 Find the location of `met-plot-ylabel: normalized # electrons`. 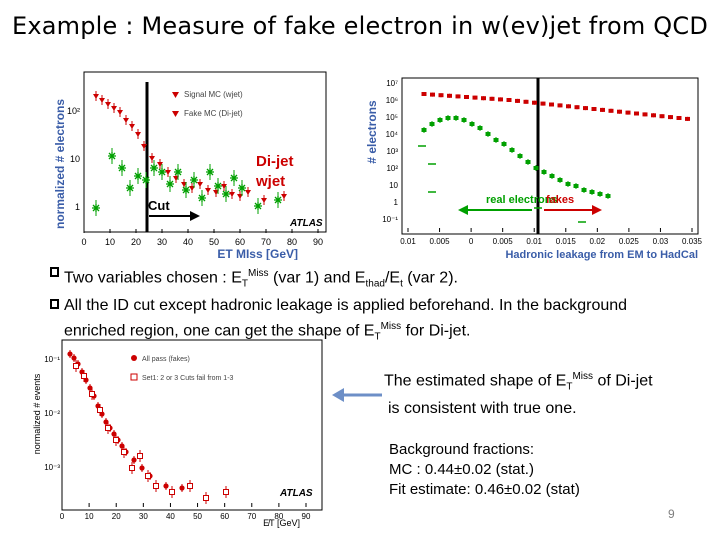

met-plot-ylabel: normalized # electrons is located at coordinates (60, 164).